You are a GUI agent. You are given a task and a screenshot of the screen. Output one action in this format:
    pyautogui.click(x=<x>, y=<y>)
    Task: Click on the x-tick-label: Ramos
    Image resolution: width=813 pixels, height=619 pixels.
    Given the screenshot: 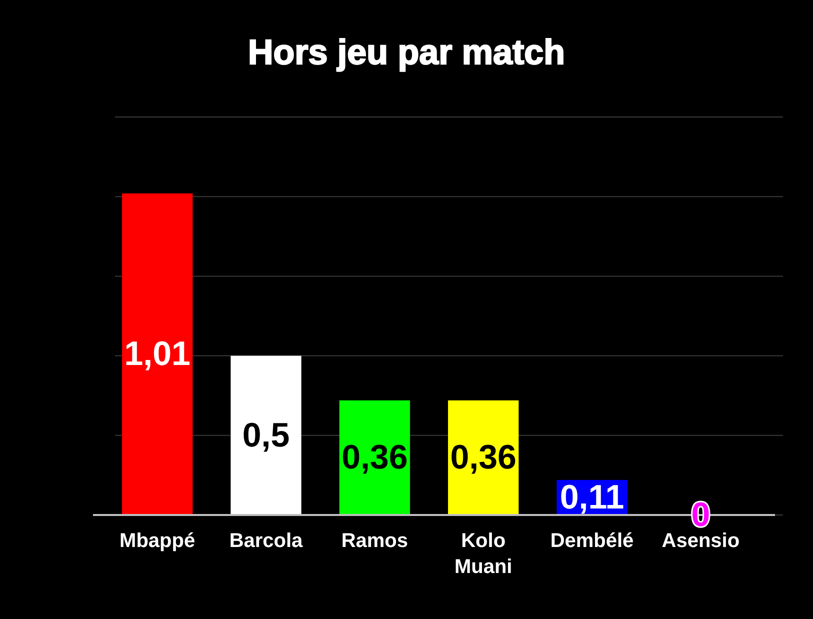 What is the action you would take?
    pyautogui.click(x=374, y=541)
    